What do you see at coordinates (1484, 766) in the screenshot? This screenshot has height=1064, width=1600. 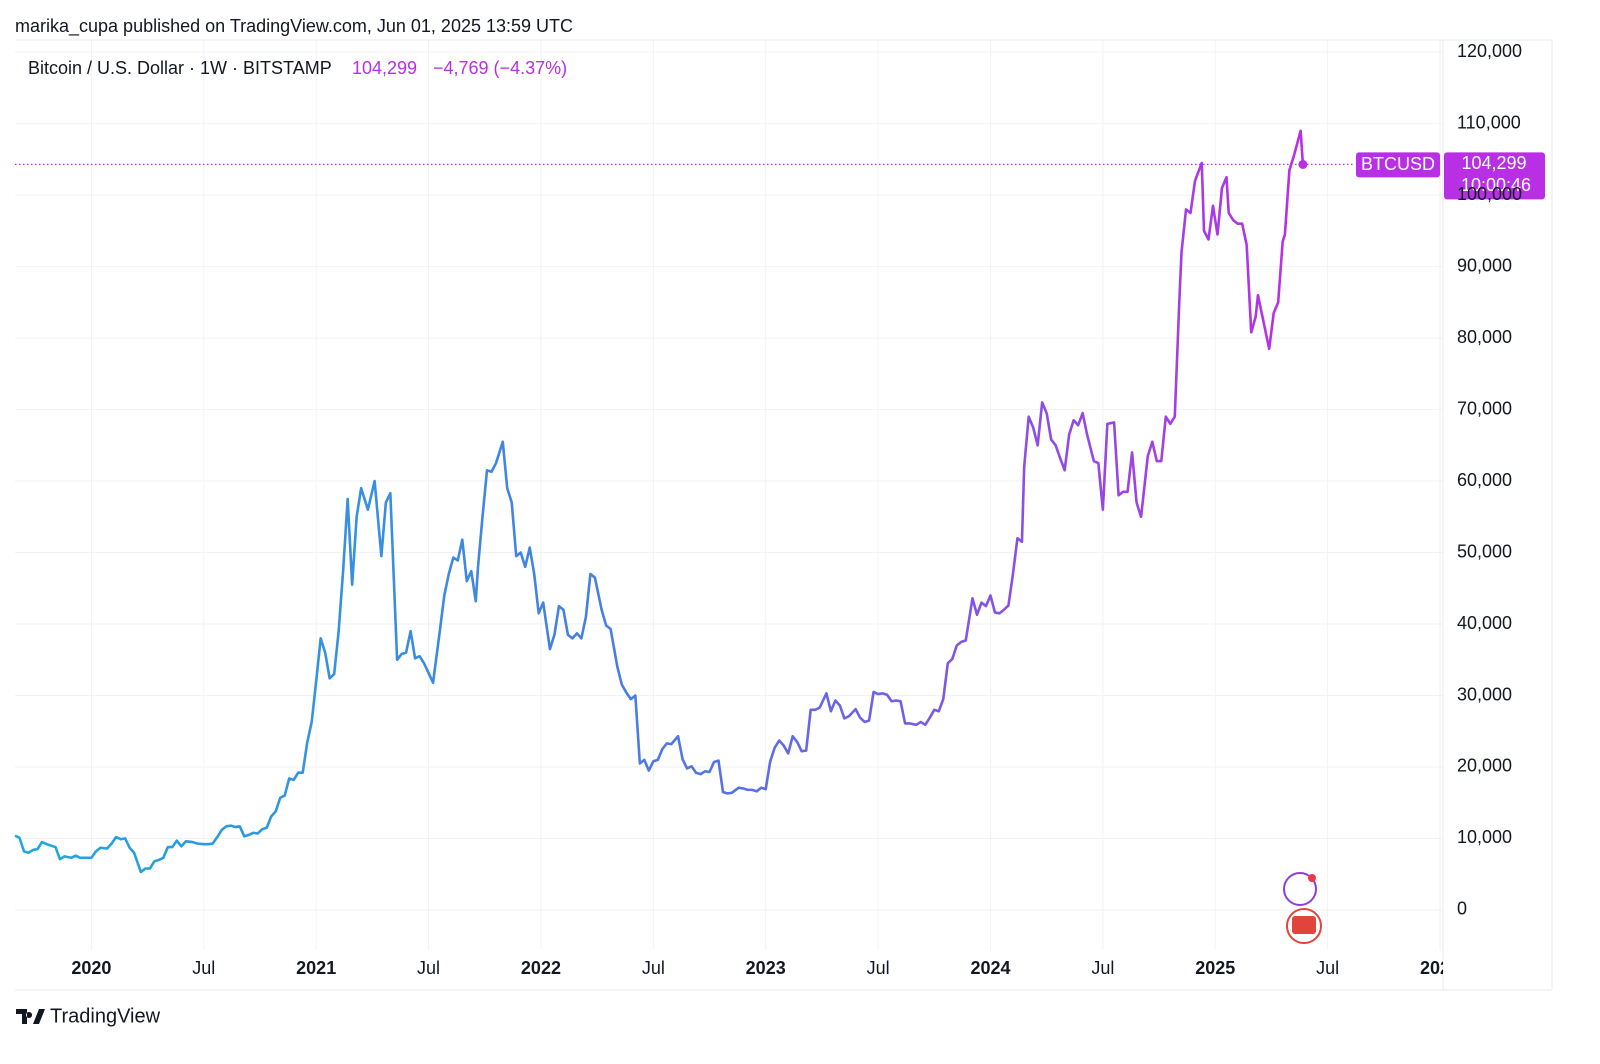 I see `y-tick-label: 20,000` at bounding box center [1484, 766].